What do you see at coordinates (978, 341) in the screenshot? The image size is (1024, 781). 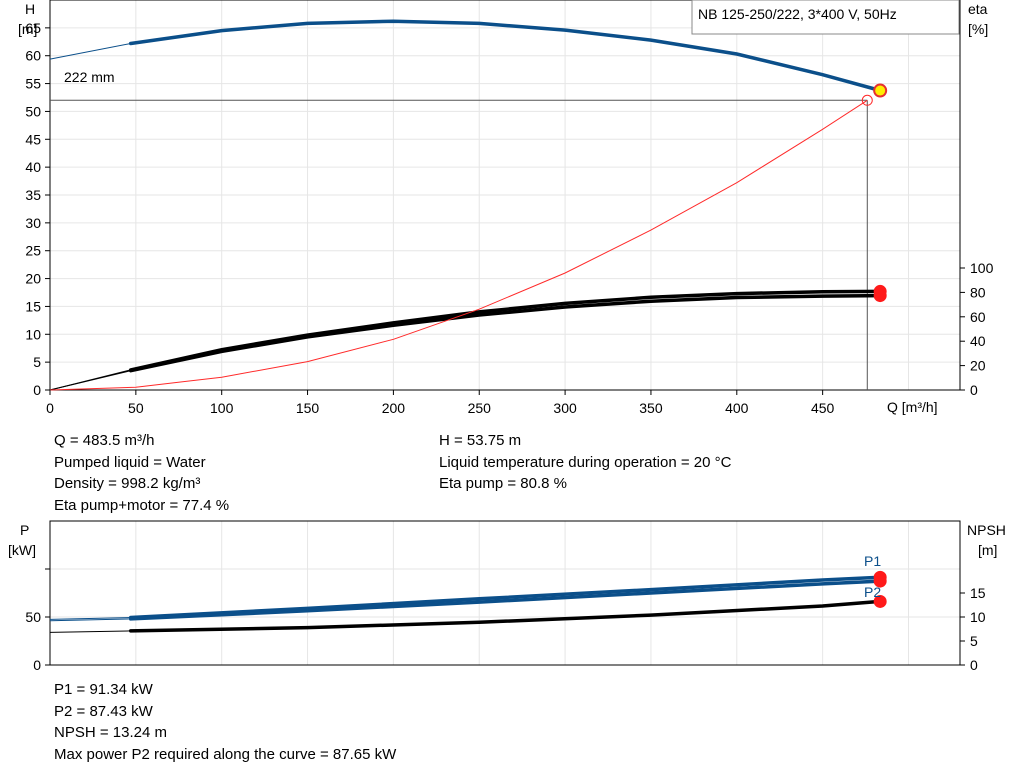 I see `y-right-tick-label: 40` at bounding box center [978, 341].